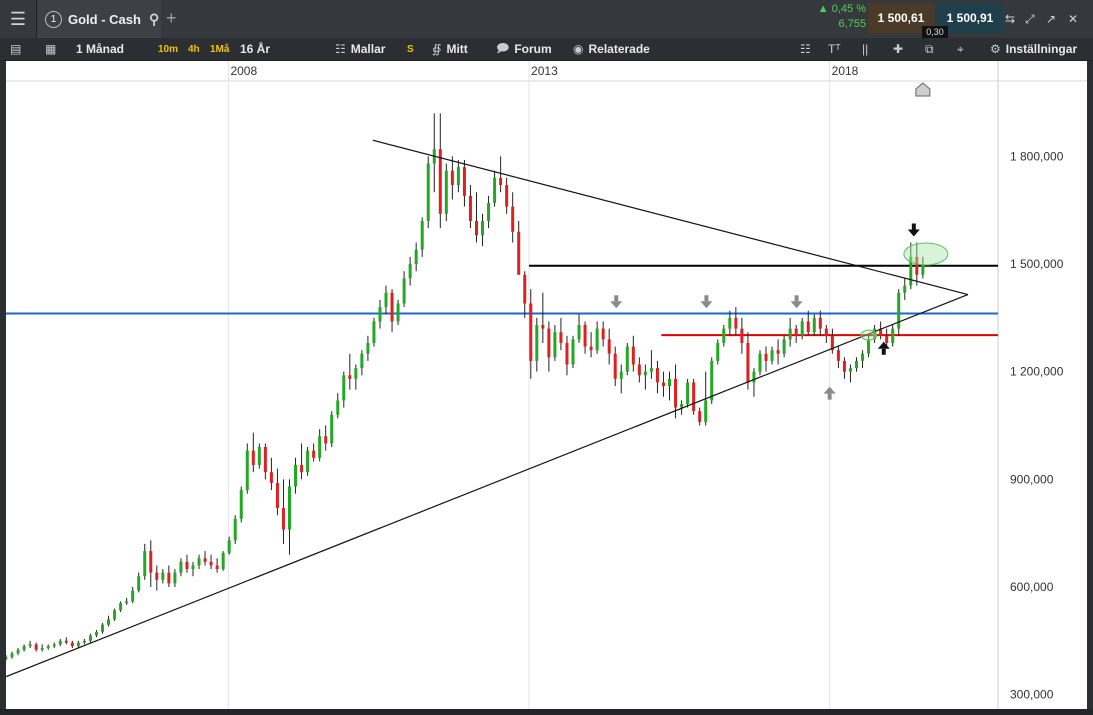 The image size is (1093, 715). Describe the element at coordinates (1051, 19) in the screenshot. I see `popout-icon: ↗` at that location.